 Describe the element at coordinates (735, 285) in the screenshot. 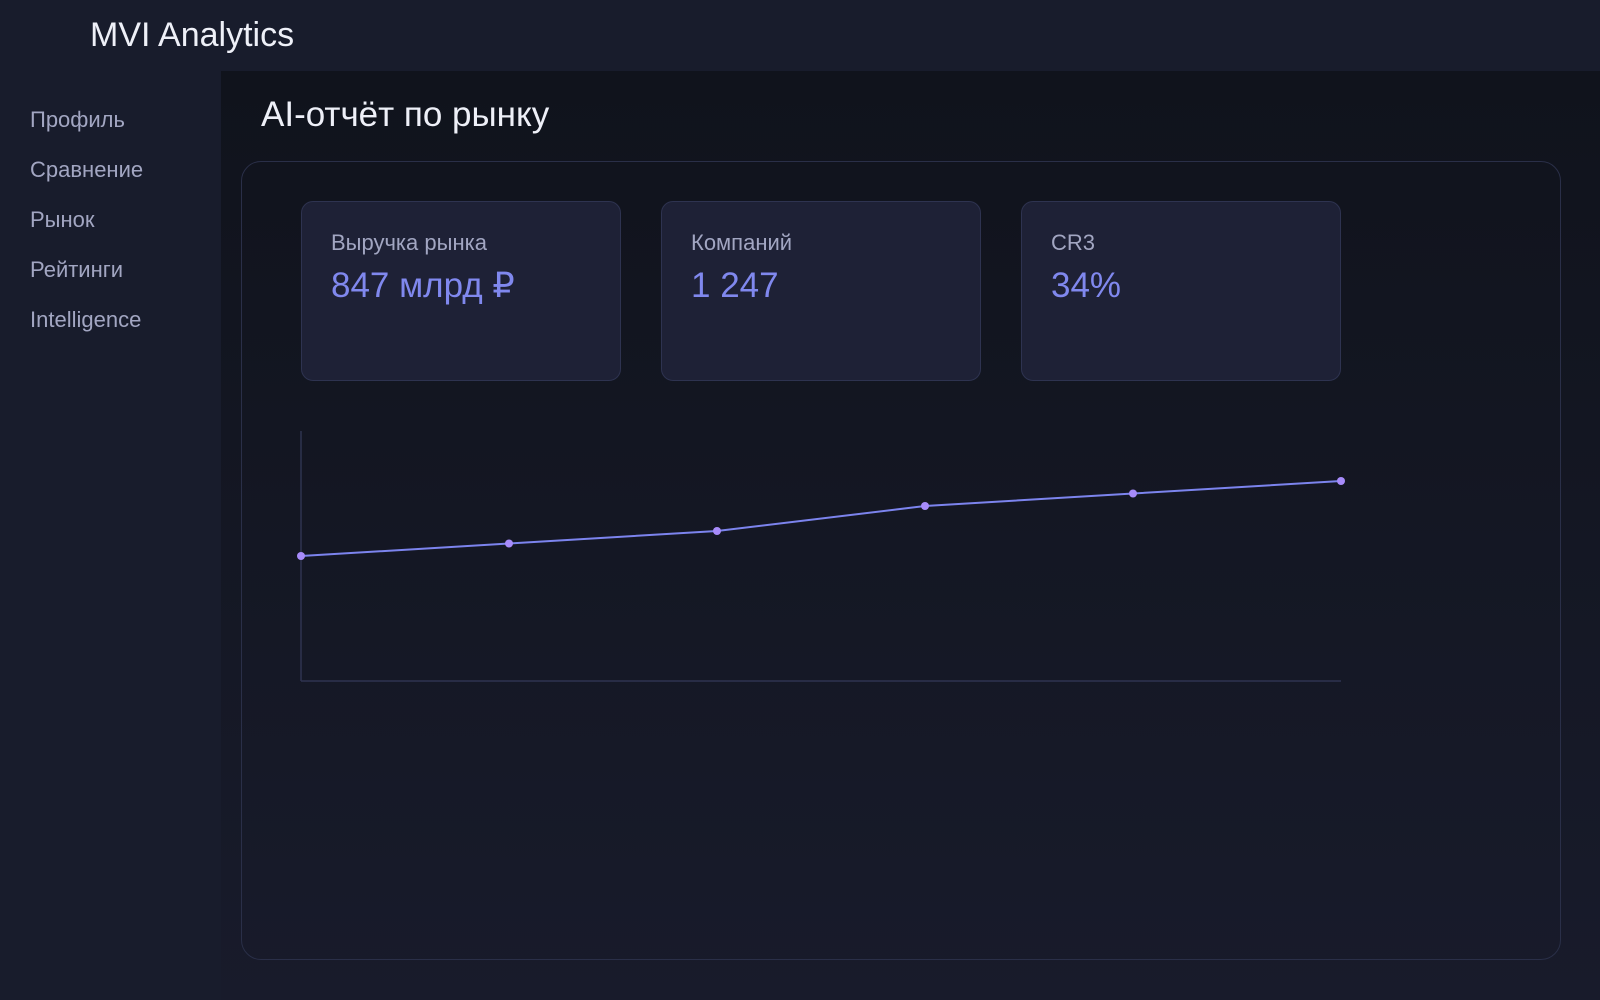

I see `kpi-value: 1 247` at that location.